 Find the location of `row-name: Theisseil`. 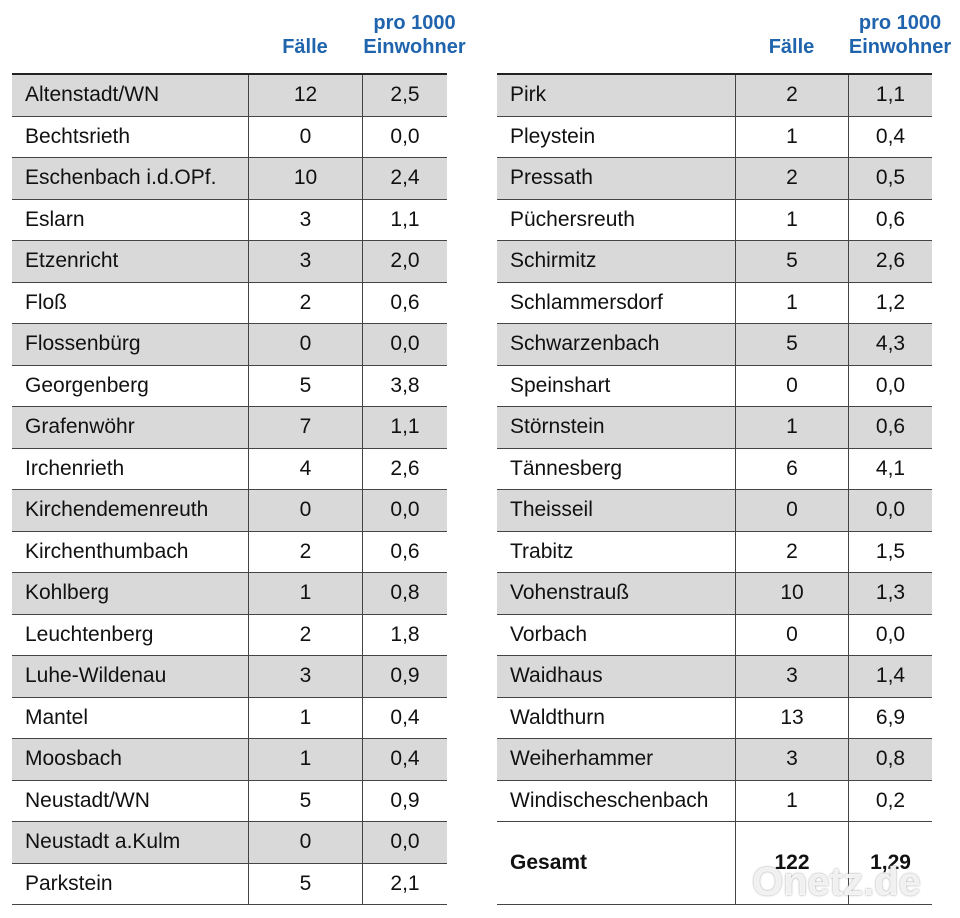

row-name: Theisseil is located at coordinates (616, 511).